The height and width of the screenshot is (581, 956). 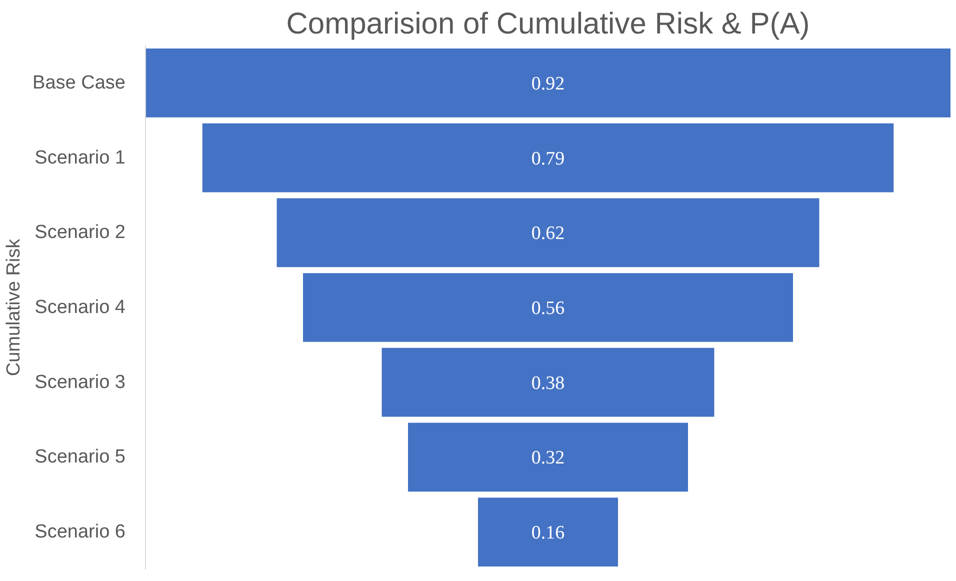 What do you see at coordinates (548, 159) in the screenshot?
I see `data-label: 0.79` at bounding box center [548, 159].